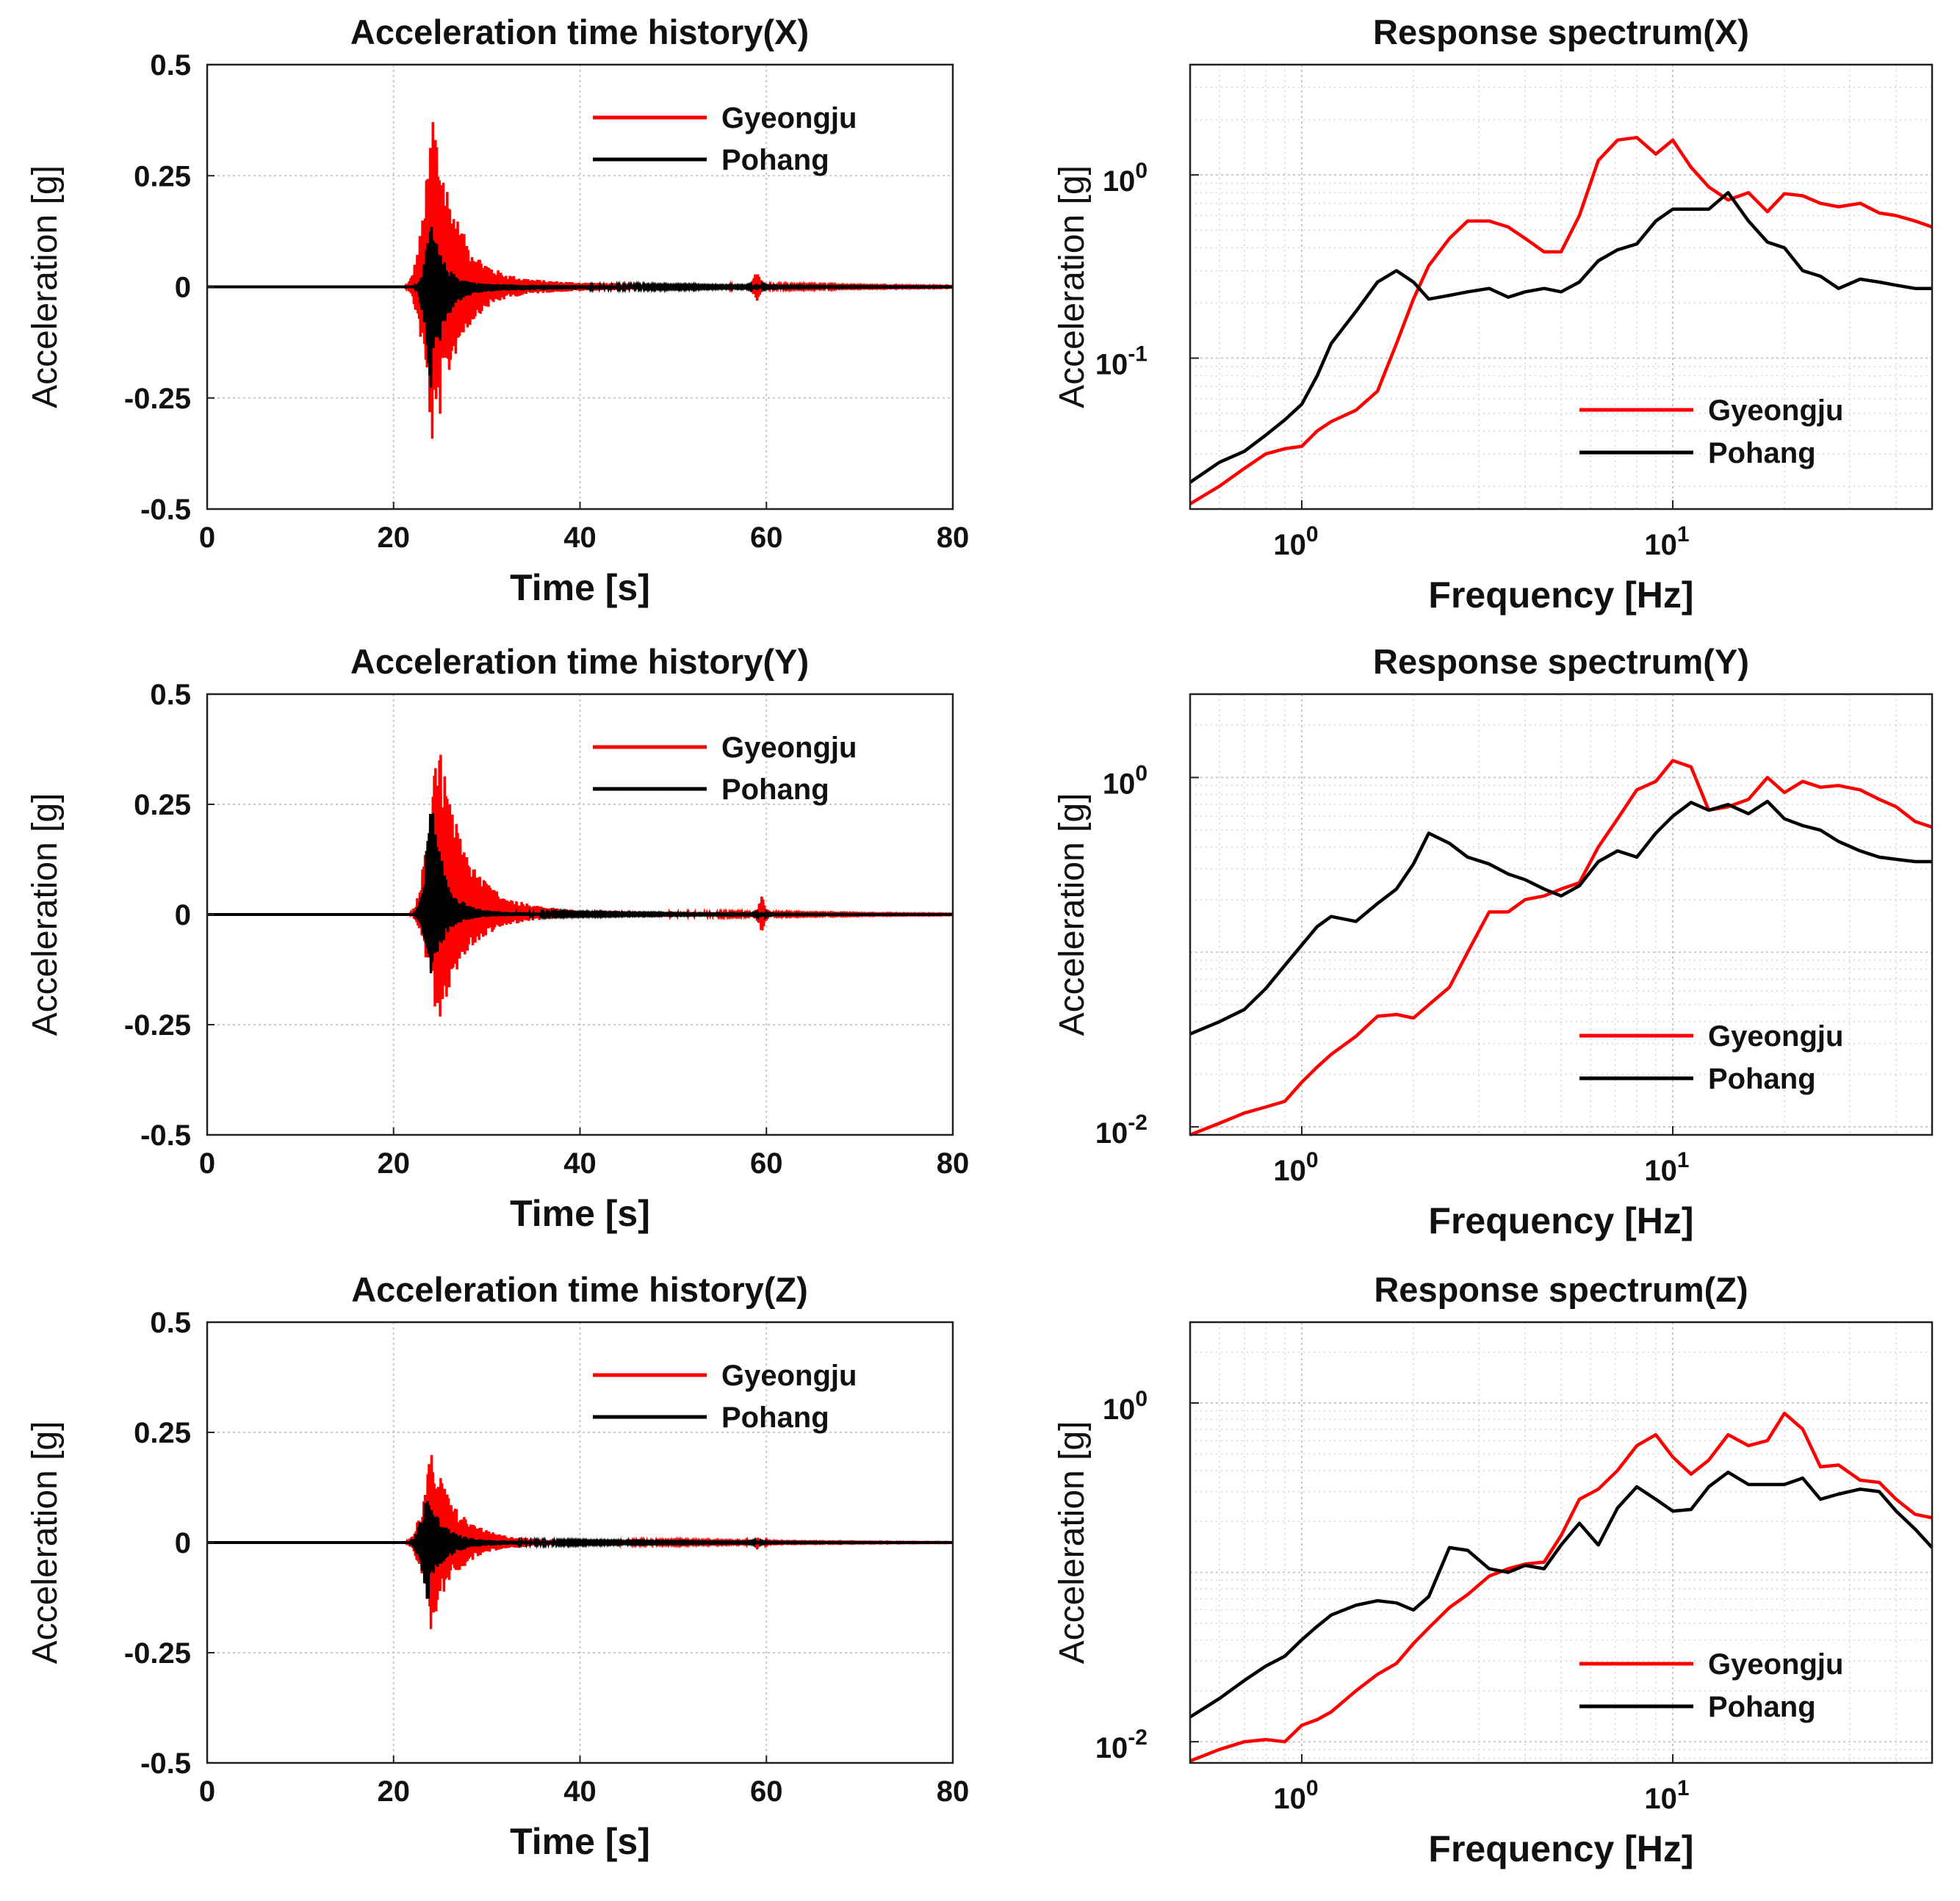 The width and height of the screenshot is (1960, 1901). What do you see at coordinates (579, 32) in the screenshot?
I see `chart-title: Acceleration time history(X)` at bounding box center [579, 32].